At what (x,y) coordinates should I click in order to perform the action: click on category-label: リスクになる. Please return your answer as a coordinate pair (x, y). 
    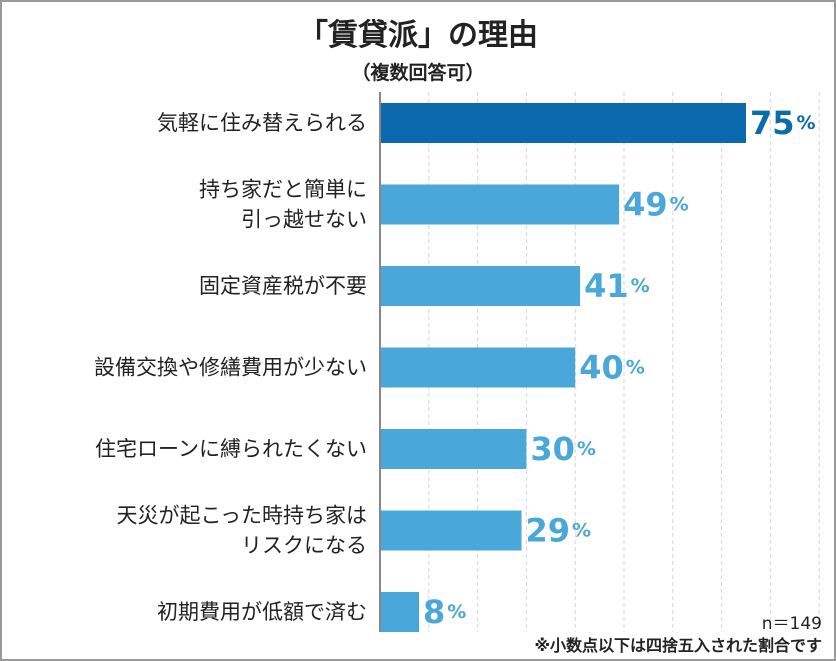
    Looking at the image, I should click on (304, 546).